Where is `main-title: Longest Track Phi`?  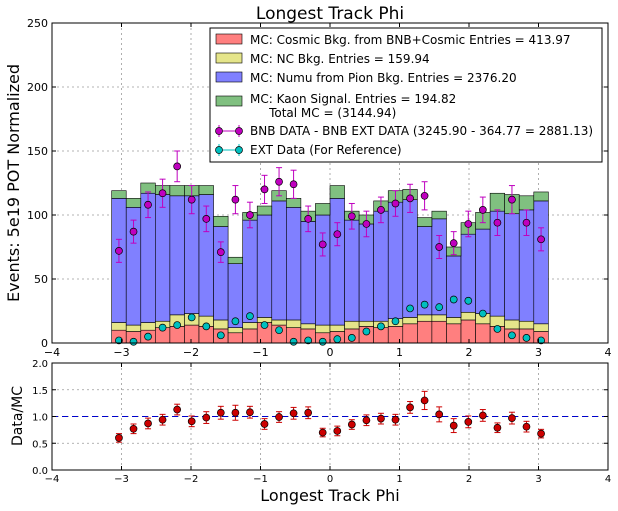 main-title: Longest Track Phi is located at coordinates (330, 14).